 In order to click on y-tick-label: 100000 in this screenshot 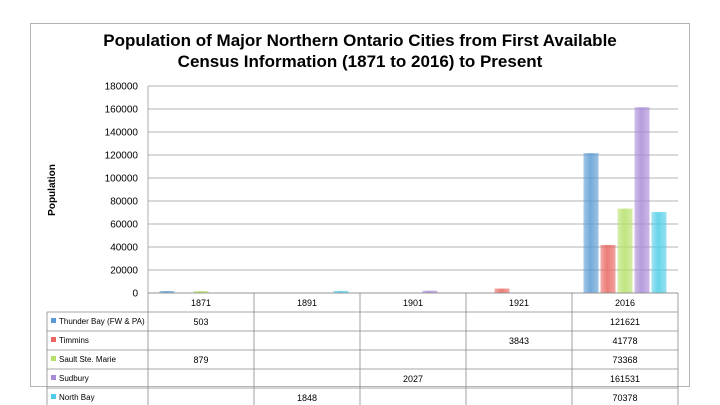, I will do `click(122, 179)`.